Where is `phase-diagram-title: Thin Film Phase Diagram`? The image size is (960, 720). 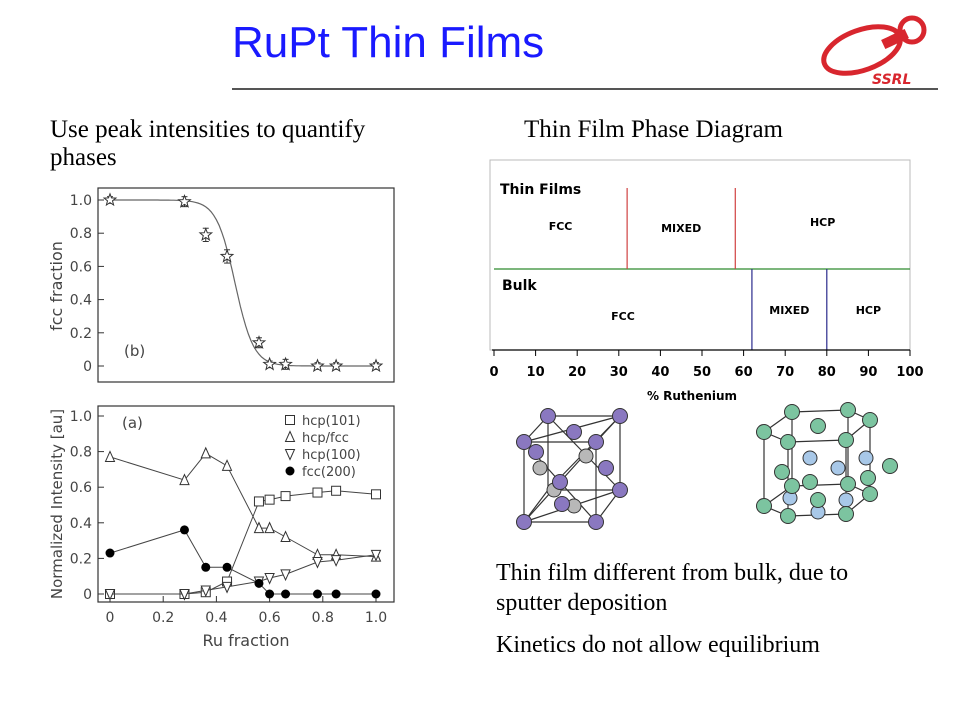
phase-diagram-title: Thin Film Phase Diagram is located at coordinates (653, 129).